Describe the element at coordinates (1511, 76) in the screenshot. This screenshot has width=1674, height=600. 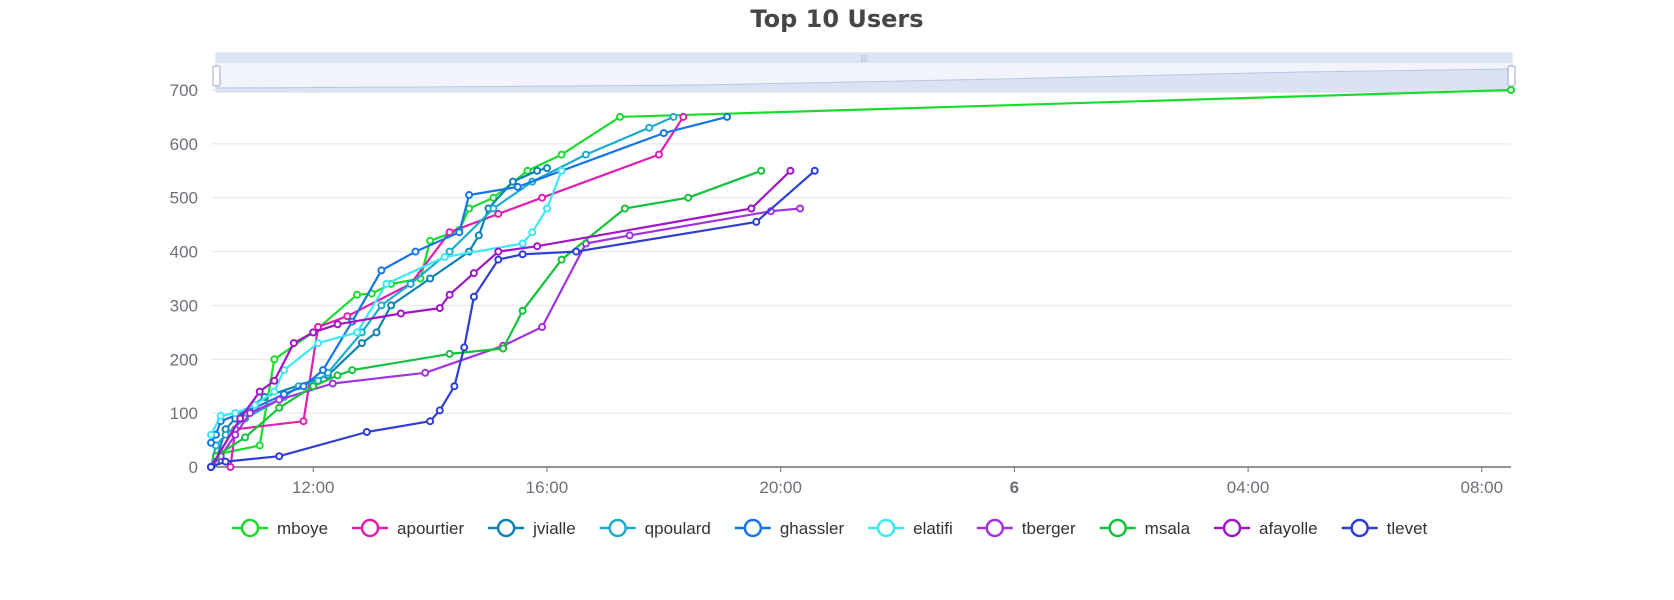
I see `slider-right-handle` at that location.